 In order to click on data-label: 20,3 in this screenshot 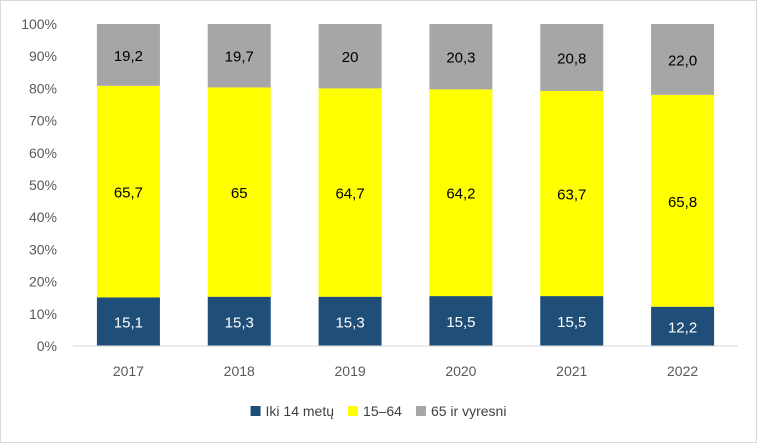, I will do `click(460, 58)`.